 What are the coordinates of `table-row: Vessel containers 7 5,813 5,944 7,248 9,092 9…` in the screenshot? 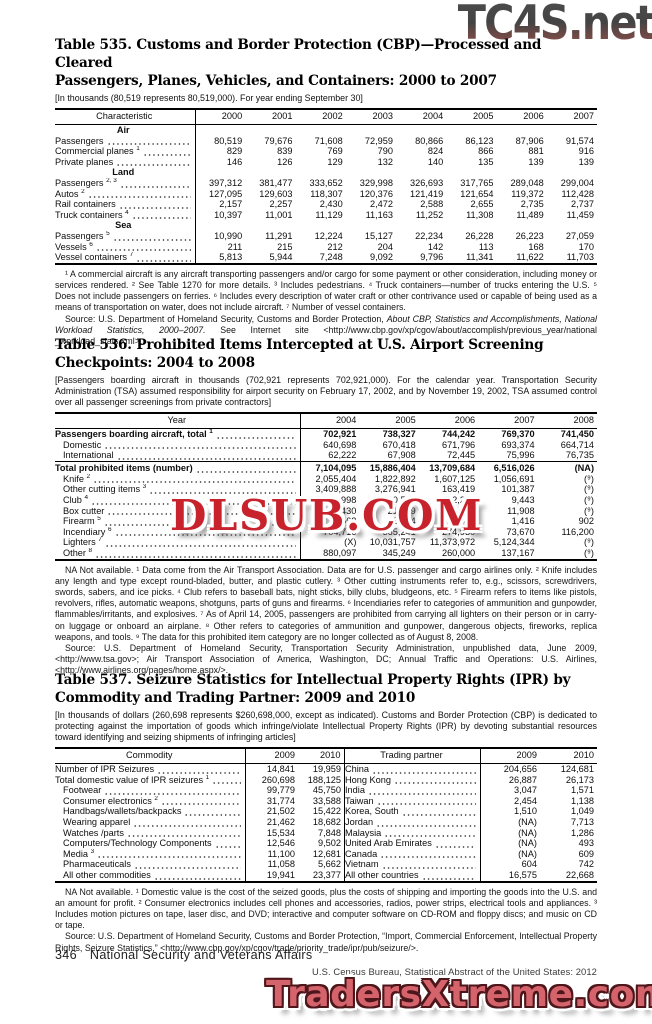 It's located at (326, 258).